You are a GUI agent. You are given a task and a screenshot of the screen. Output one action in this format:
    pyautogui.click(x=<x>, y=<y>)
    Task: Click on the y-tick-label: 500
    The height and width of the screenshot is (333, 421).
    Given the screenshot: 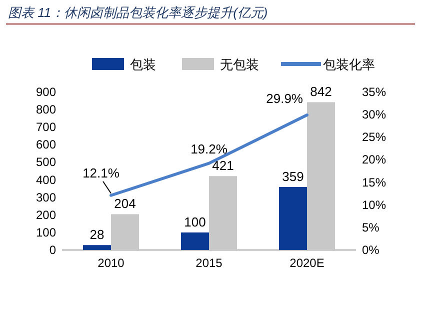 What is the action you would take?
    pyautogui.click(x=46, y=162)
    